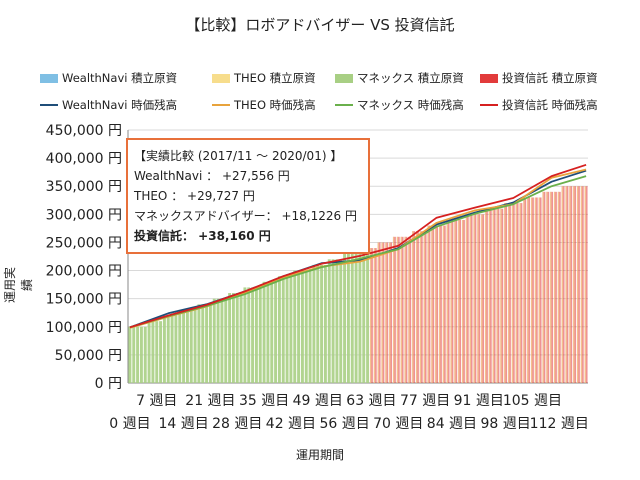  I want to click on legend-item-theo-principal: THEO 積立原資, so click(264, 78).